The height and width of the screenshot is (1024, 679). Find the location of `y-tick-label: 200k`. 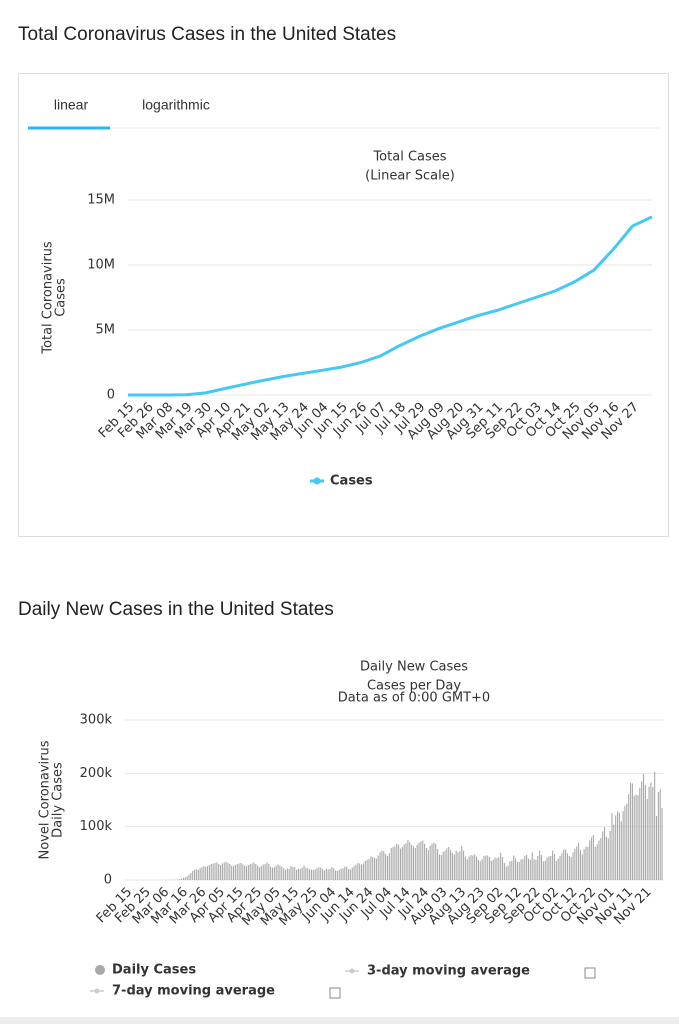

y-tick-label: 200k is located at coordinates (96, 773).